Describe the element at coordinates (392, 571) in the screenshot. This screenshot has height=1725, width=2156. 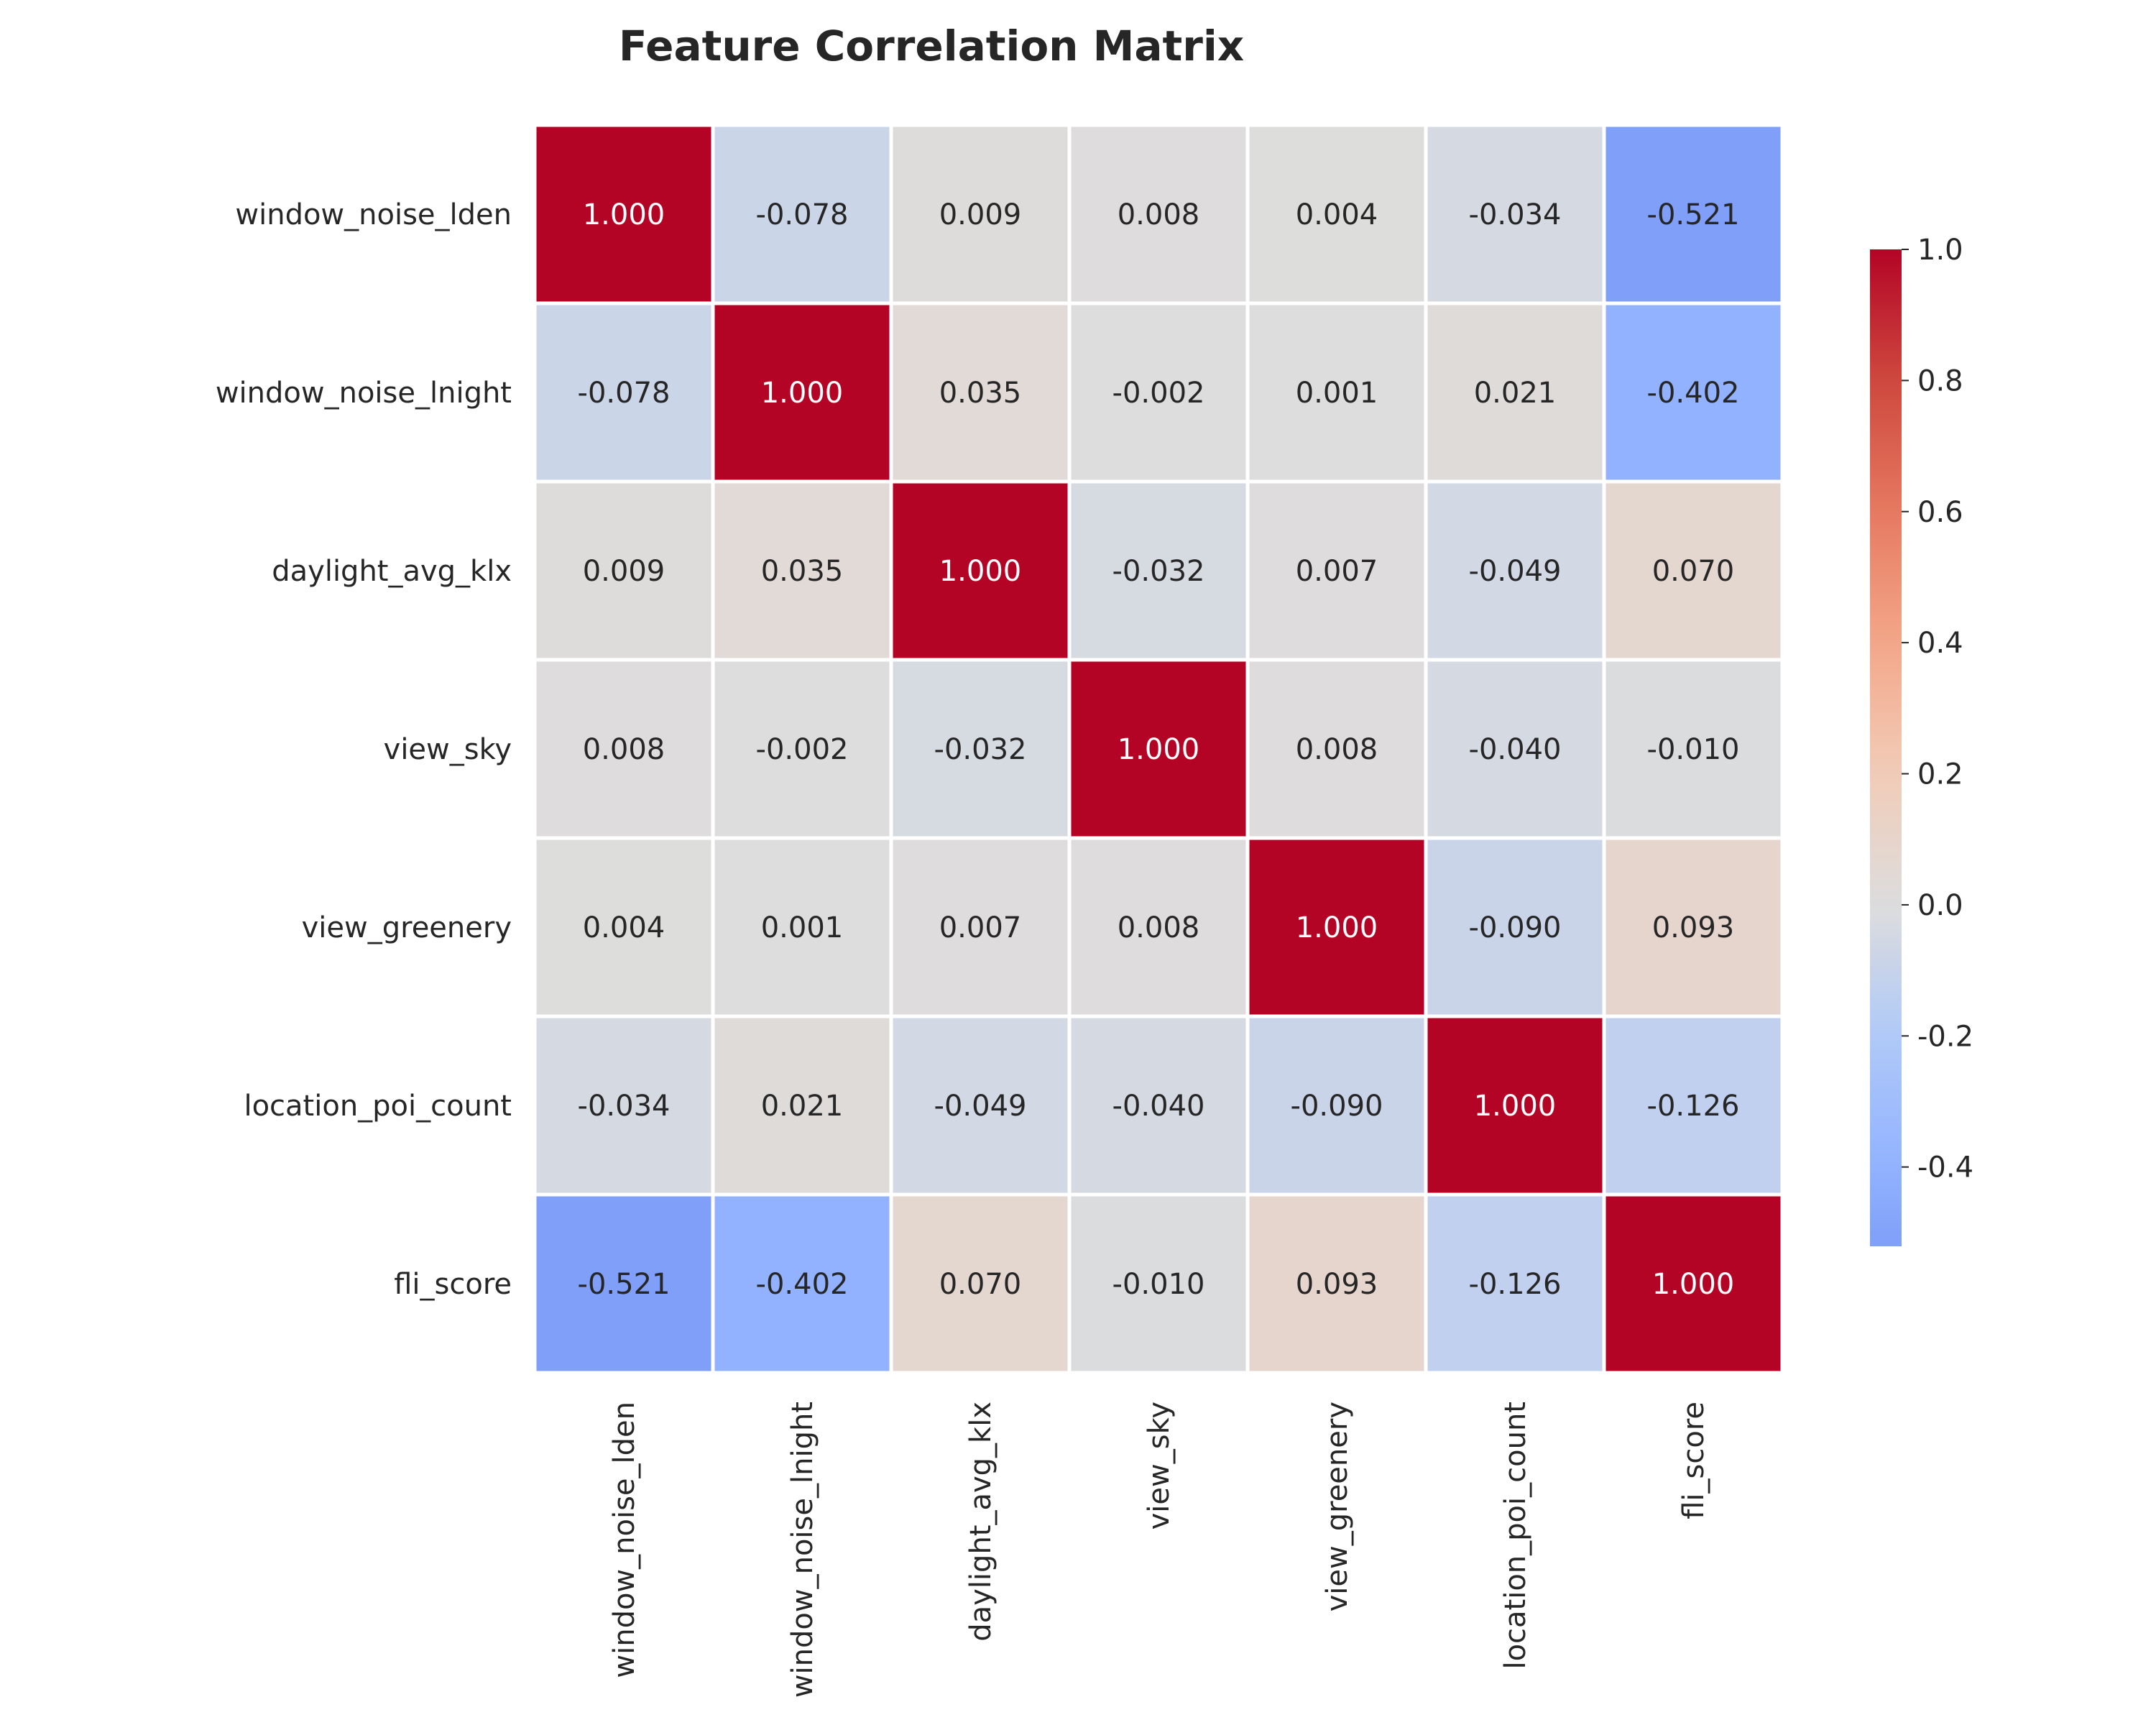
I see `y-tick-label: daylight_avg_klx` at that location.